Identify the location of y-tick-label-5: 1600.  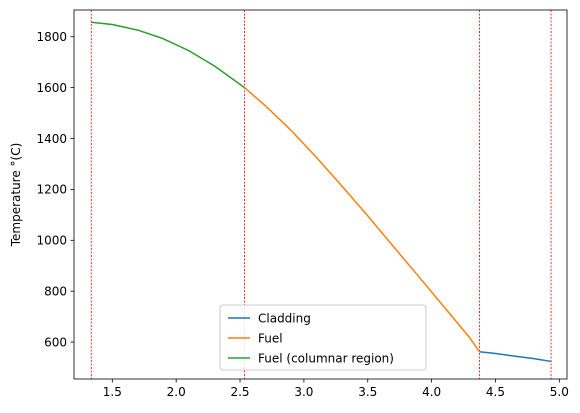
(51, 88).